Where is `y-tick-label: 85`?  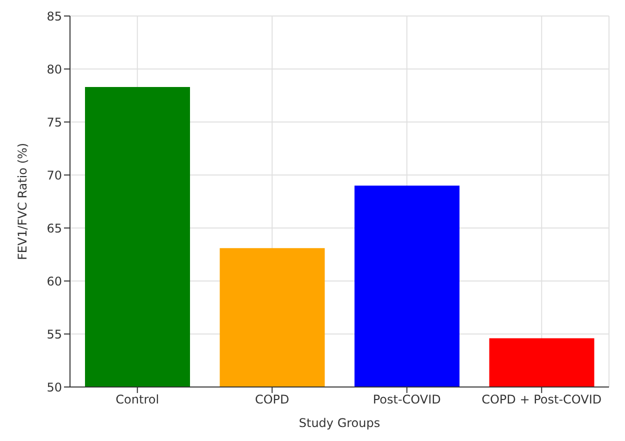
y-tick-label: 85 is located at coordinates (54, 16).